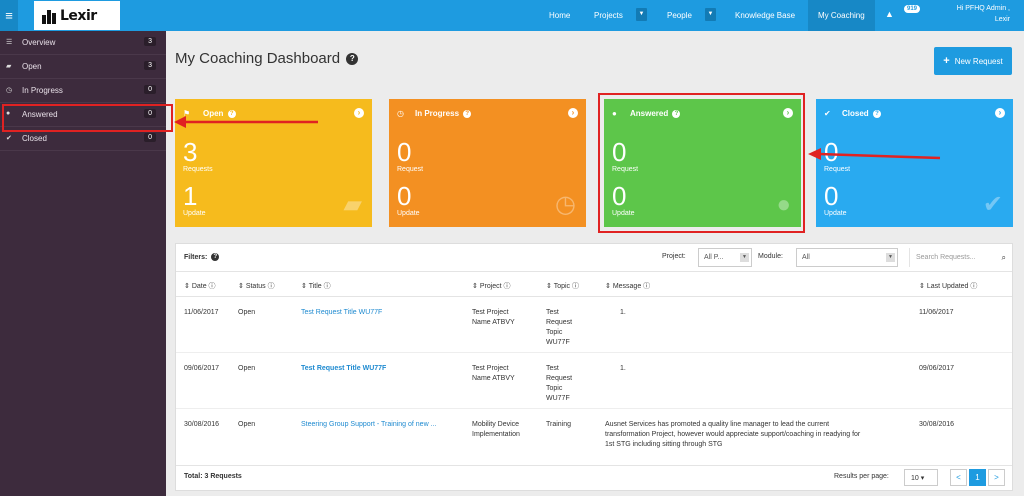  What do you see at coordinates (404, 152) in the screenshot?
I see `card-count-requests: 0` at bounding box center [404, 152].